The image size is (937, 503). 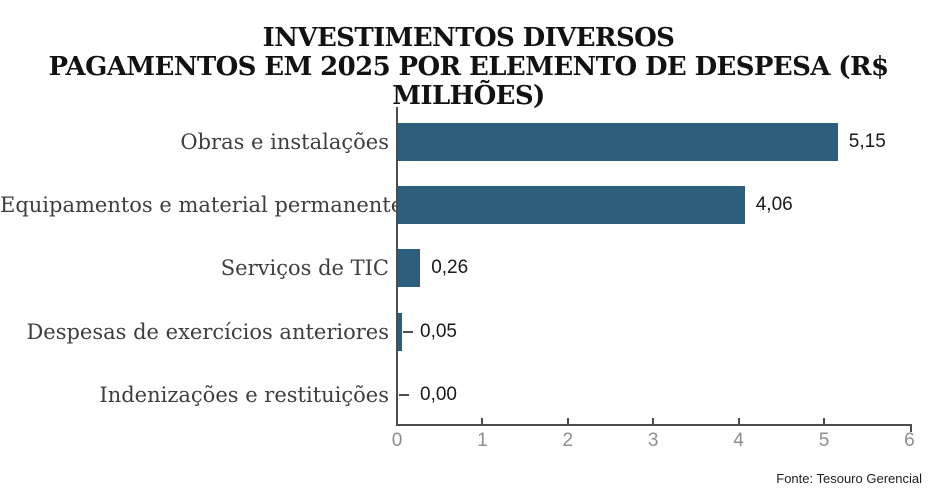 What do you see at coordinates (244, 394) in the screenshot?
I see `category-label: Indenizações e restituições` at bounding box center [244, 394].